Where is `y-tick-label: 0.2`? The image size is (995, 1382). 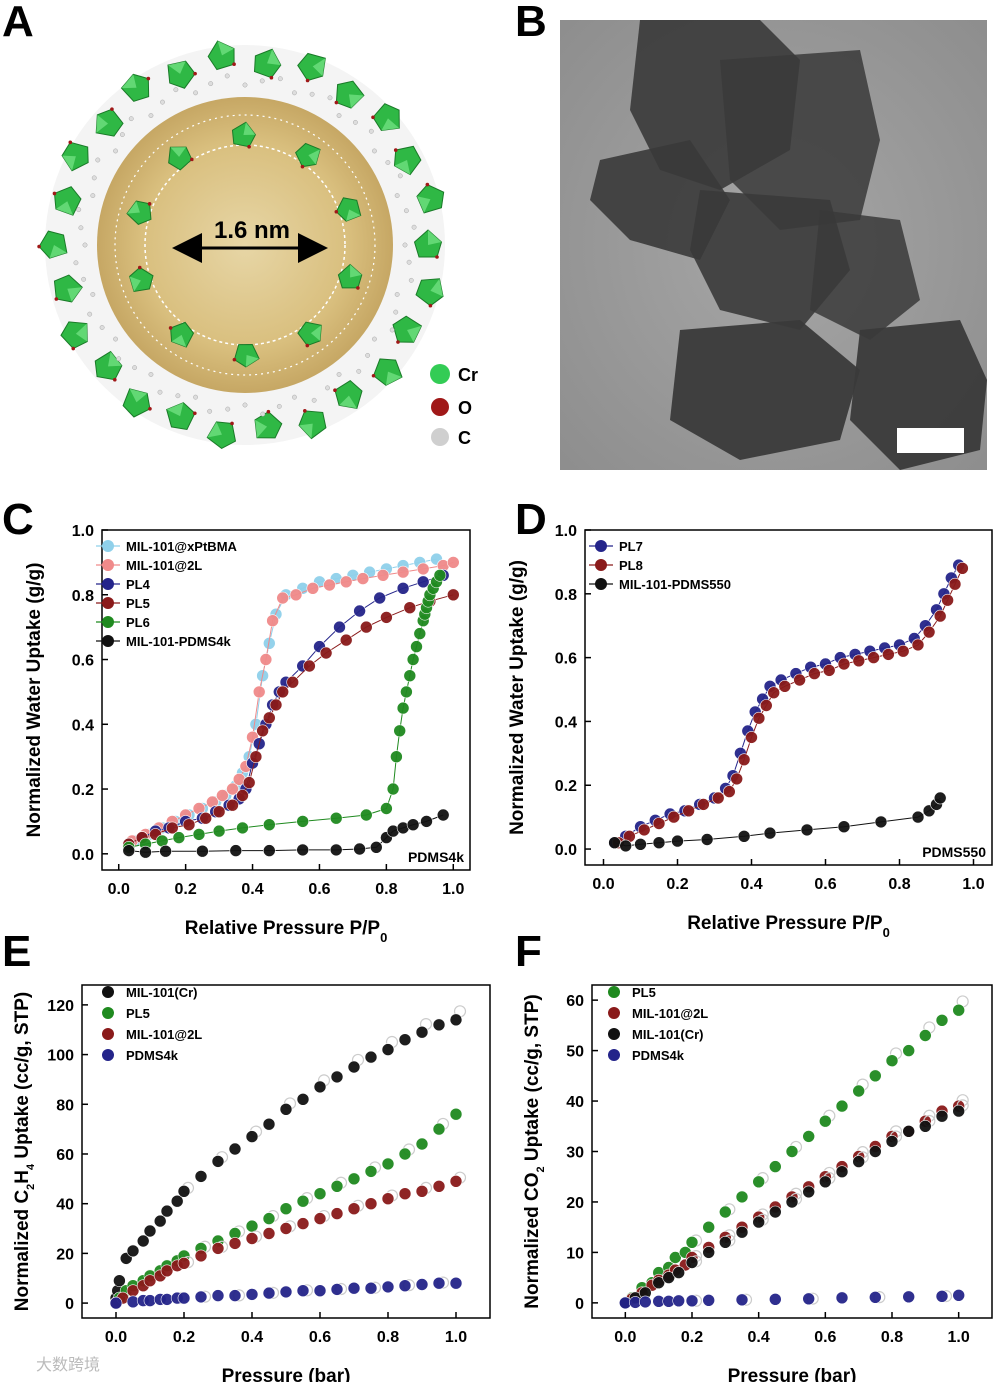
y-tick-label: 0.2 is located at coordinates (83, 790).